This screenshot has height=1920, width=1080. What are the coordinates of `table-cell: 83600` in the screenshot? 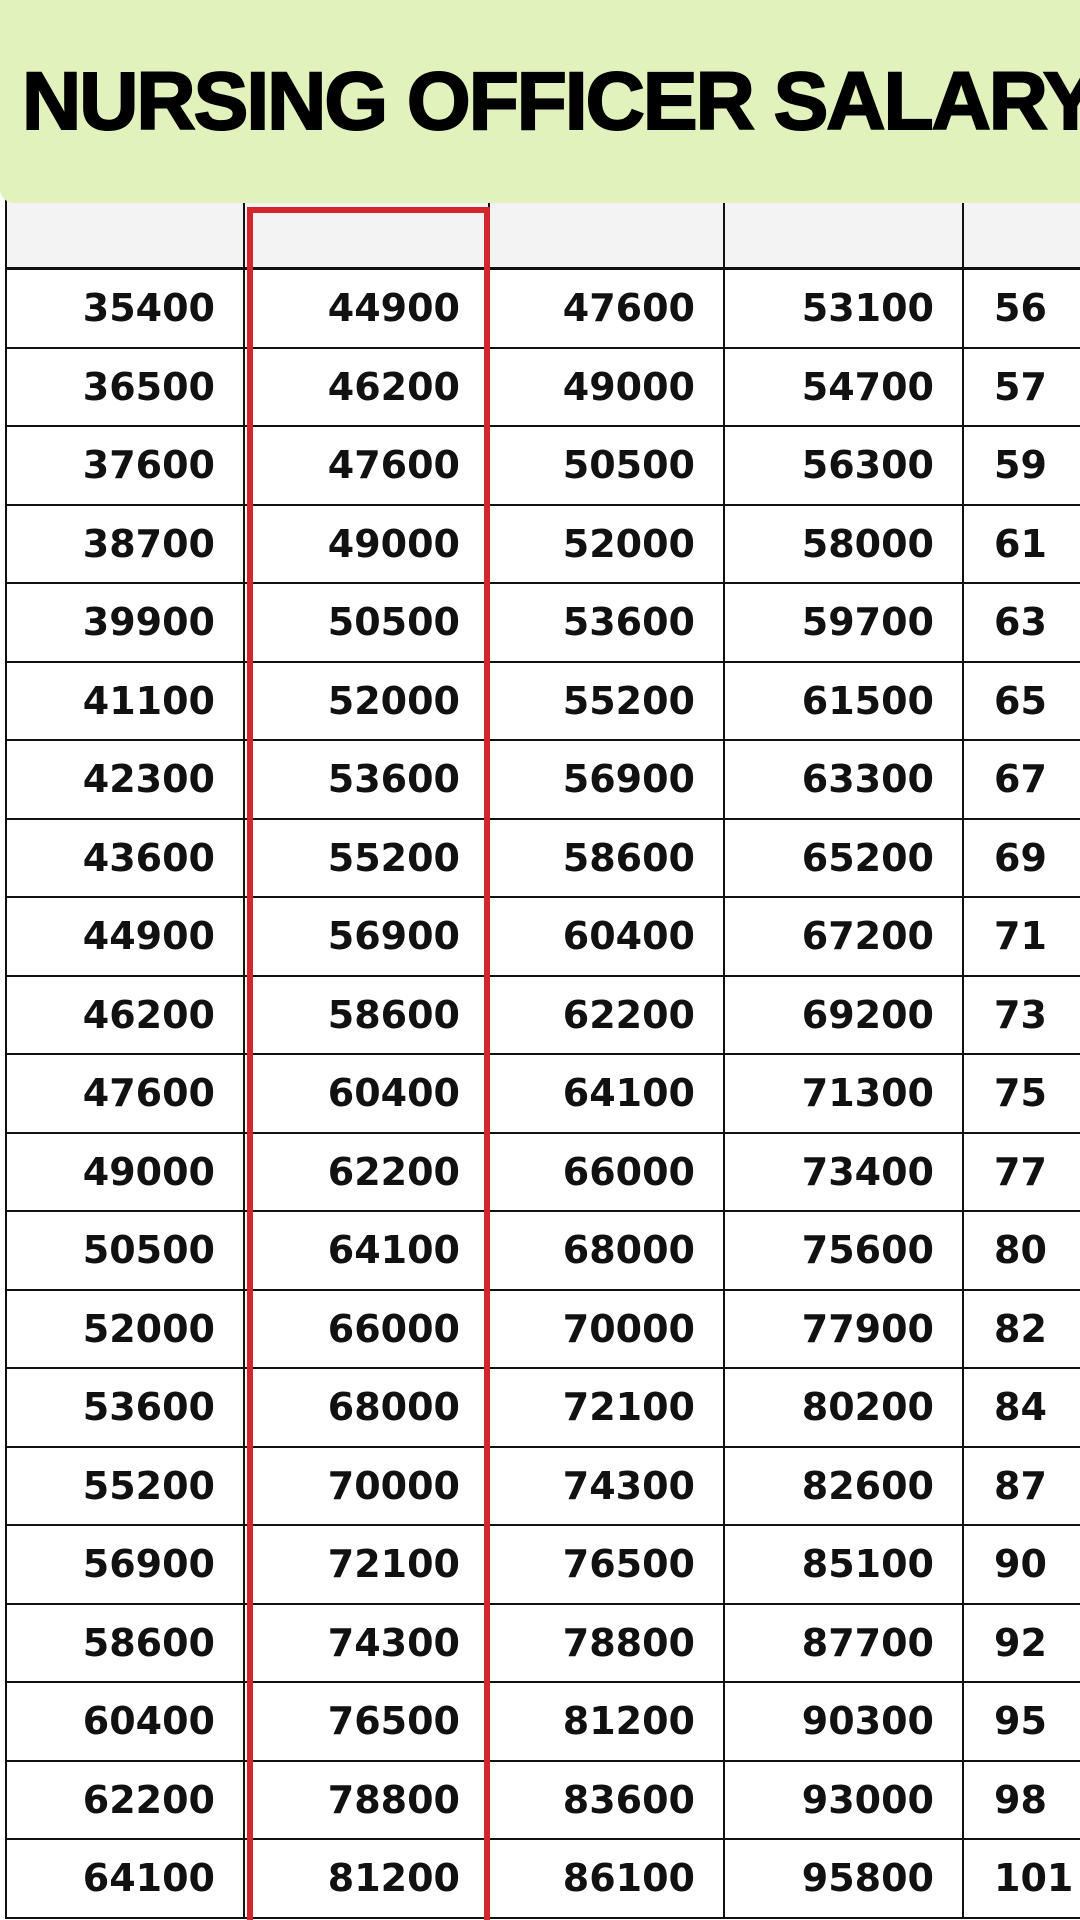 It's located at (607, 1799).